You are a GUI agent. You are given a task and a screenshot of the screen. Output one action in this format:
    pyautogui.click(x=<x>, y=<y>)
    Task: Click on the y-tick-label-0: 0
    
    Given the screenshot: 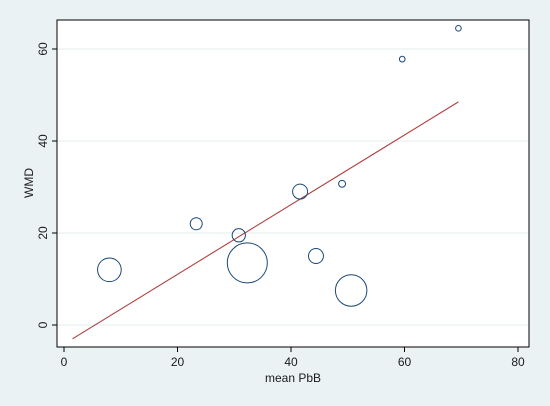 What is the action you would take?
    pyautogui.click(x=43, y=324)
    